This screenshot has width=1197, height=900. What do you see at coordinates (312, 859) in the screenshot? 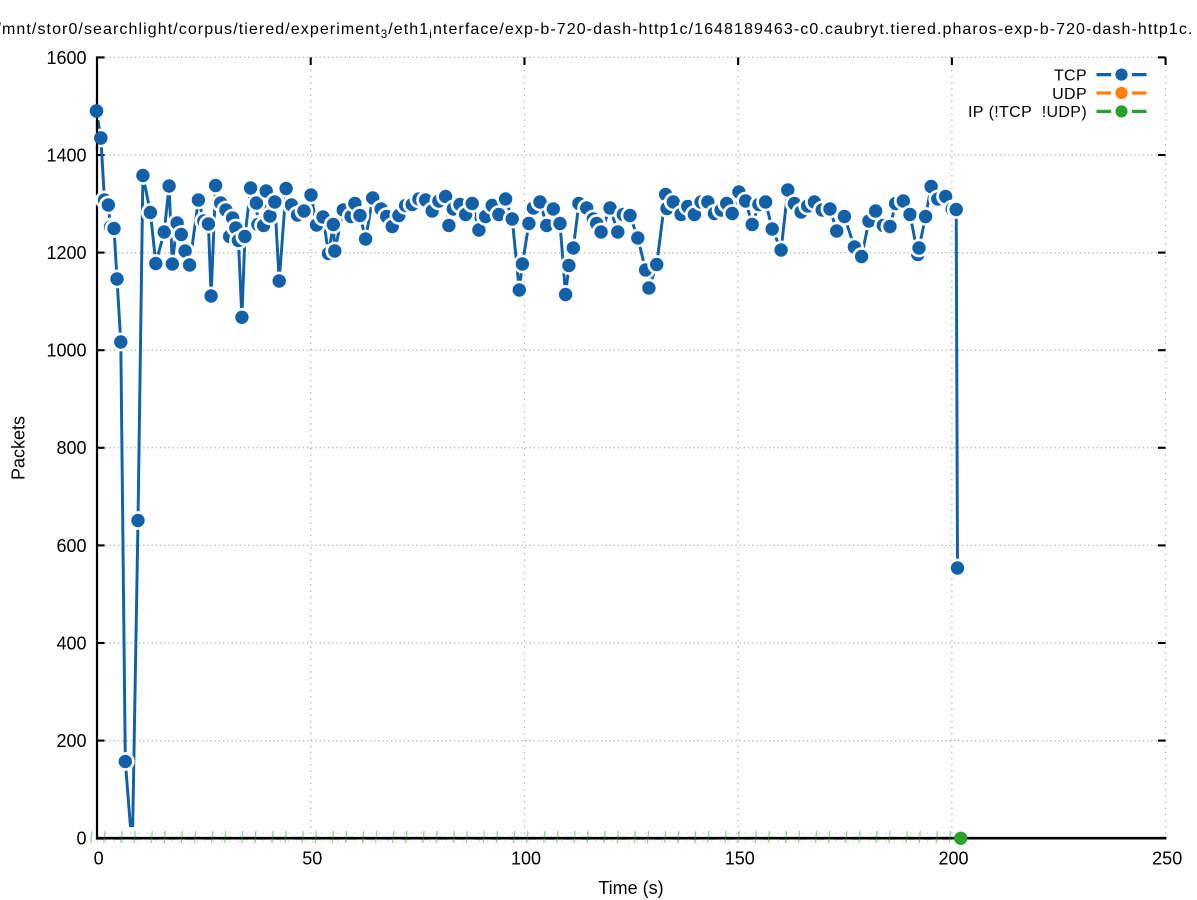
I see `svg-text: 50` at bounding box center [312, 859].